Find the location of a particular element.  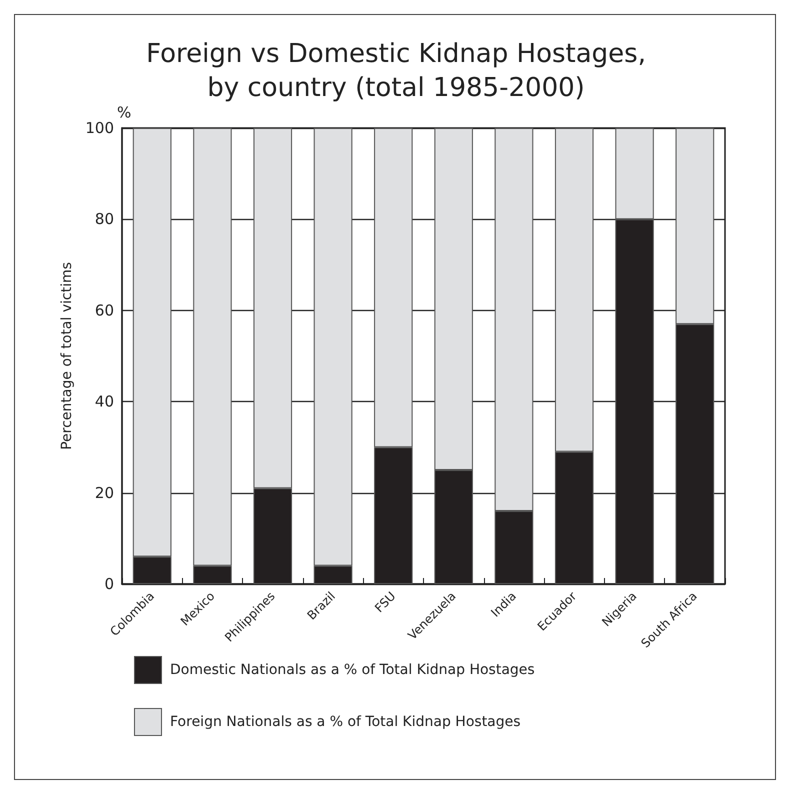

y-tick-label: 80 is located at coordinates (104, 219).